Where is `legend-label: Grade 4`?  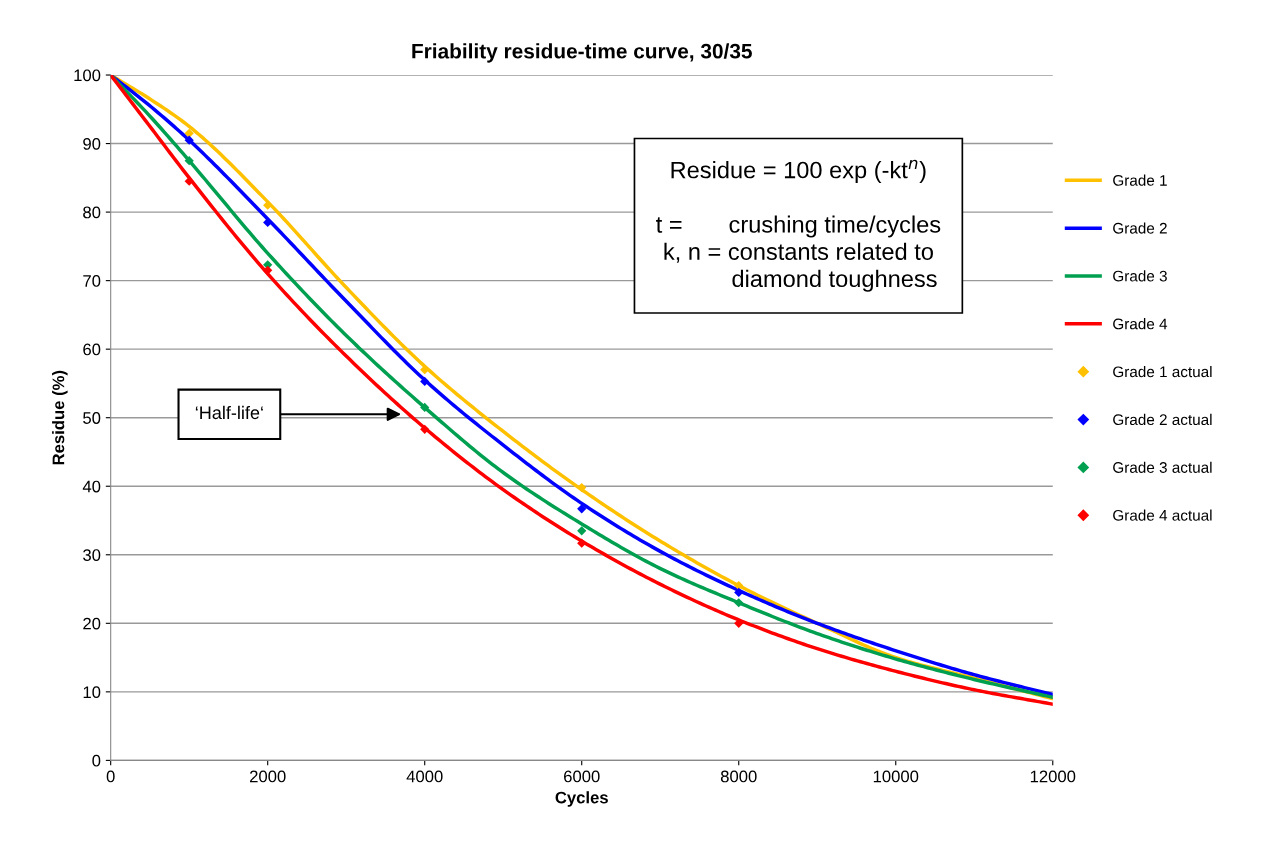 legend-label: Grade 4 is located at coordinates (1140, 324).